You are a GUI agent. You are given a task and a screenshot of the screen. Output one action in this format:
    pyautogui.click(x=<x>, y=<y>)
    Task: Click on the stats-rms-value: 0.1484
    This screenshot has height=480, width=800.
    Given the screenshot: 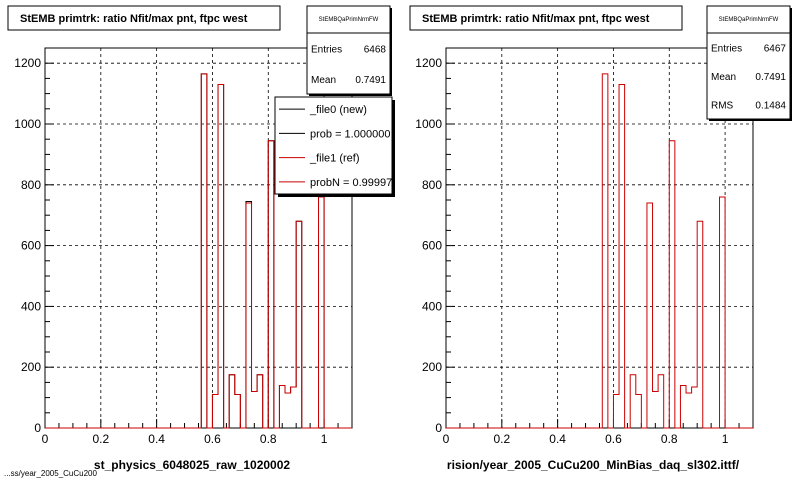 What is the action you would take?
    pyautogui.click(x=770, y=106)
    